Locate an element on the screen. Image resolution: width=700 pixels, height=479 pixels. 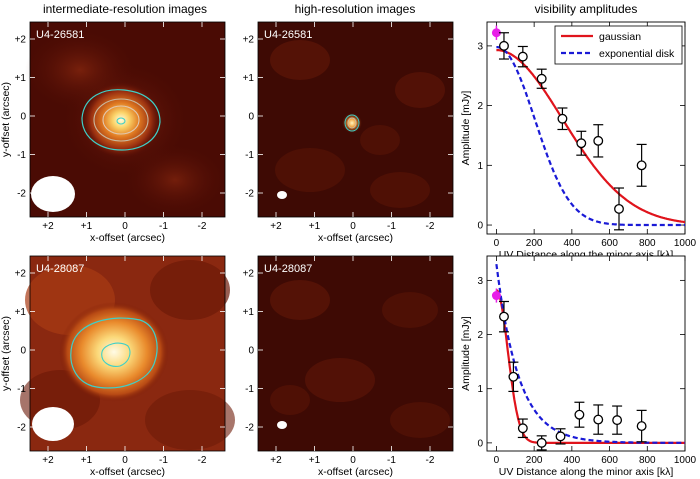
x-tick-label: 1000 is located at coordinates (685, 460).